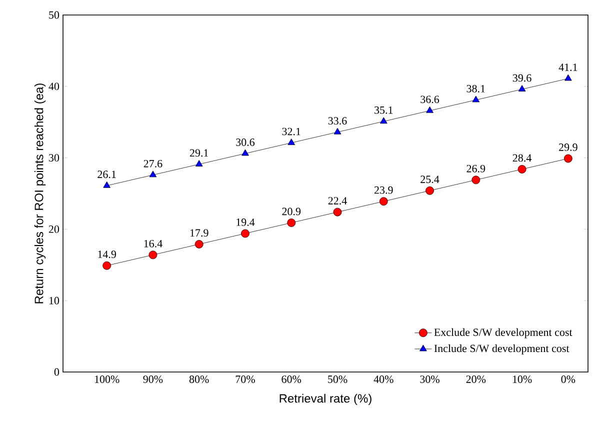 Image resolution: width=597 pixels, height=437 pixels. What do you see at coordinates (292, 379) in the screenshot?
I see `x-tick-label: 60%` at bounding box center [292, 379].